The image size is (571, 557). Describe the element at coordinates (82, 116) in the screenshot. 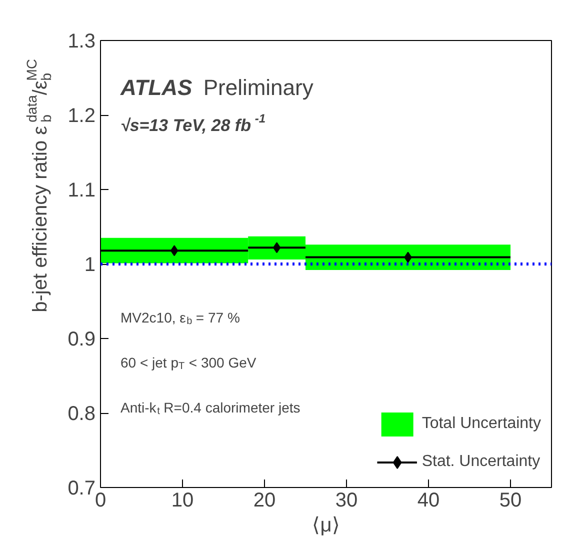

I see `y-tick-label: 1.2` at that location.